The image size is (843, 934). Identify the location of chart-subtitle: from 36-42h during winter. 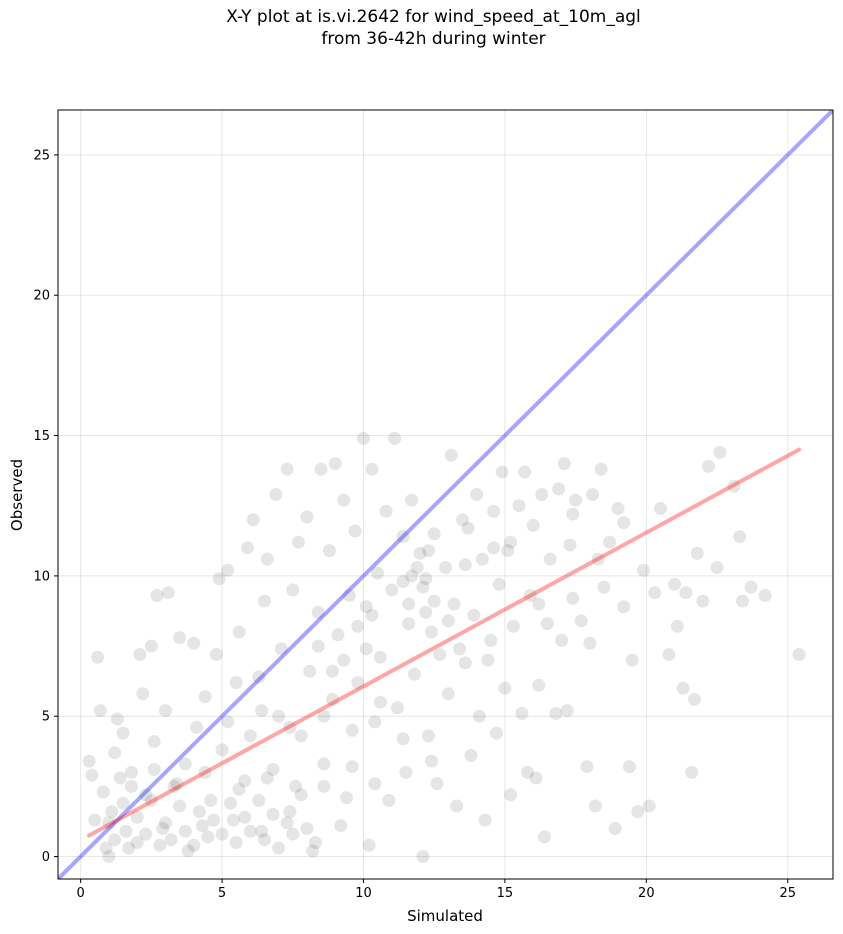
(433, 39).